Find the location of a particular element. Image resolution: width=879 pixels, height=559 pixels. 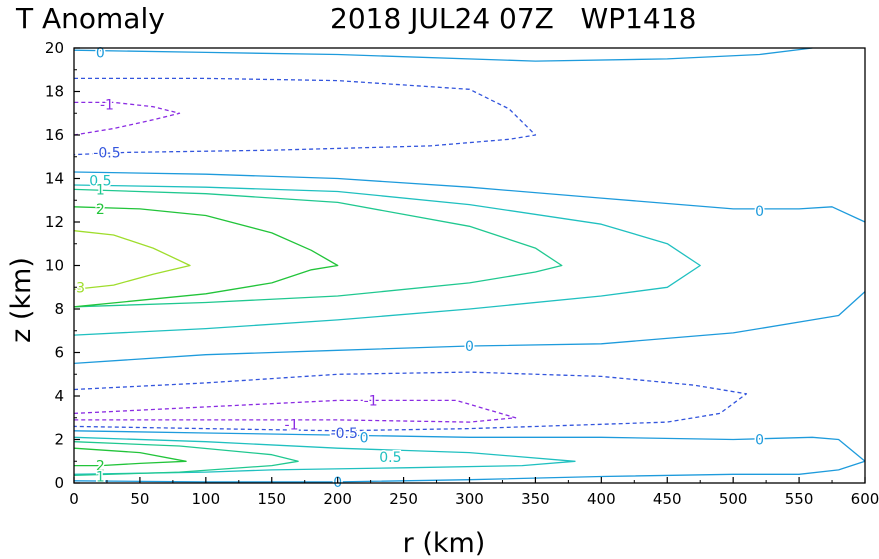

x-tick-label-8: 400 is located at coordinates (601, 499).